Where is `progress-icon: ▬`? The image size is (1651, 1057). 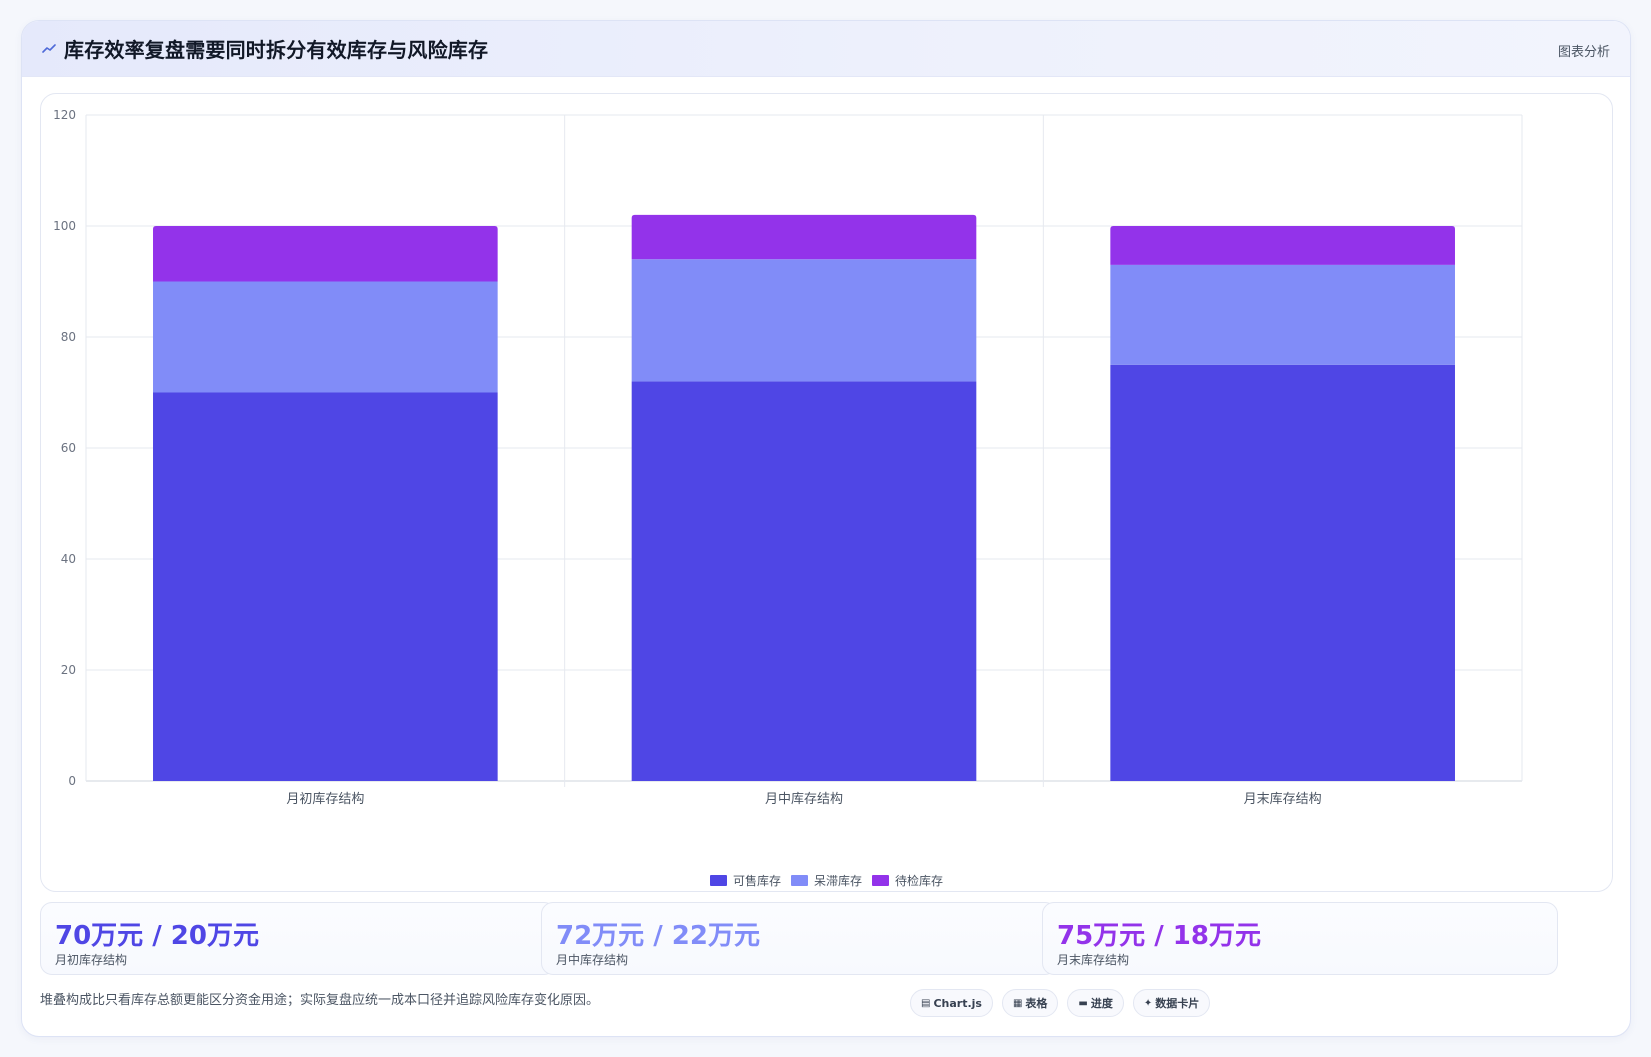 progress-icon: ▬ is located at coordinates (1083, 1003).